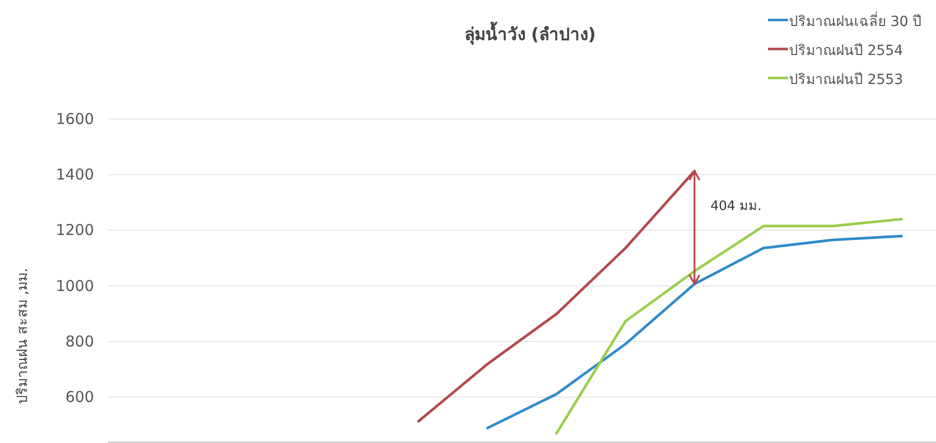 The height and width of the screenshot is (443, 936). What do you see at coordinates (736, 206) in the screenshot?
I see `annotation: 404 มม.` at bounding box center [736, 206].